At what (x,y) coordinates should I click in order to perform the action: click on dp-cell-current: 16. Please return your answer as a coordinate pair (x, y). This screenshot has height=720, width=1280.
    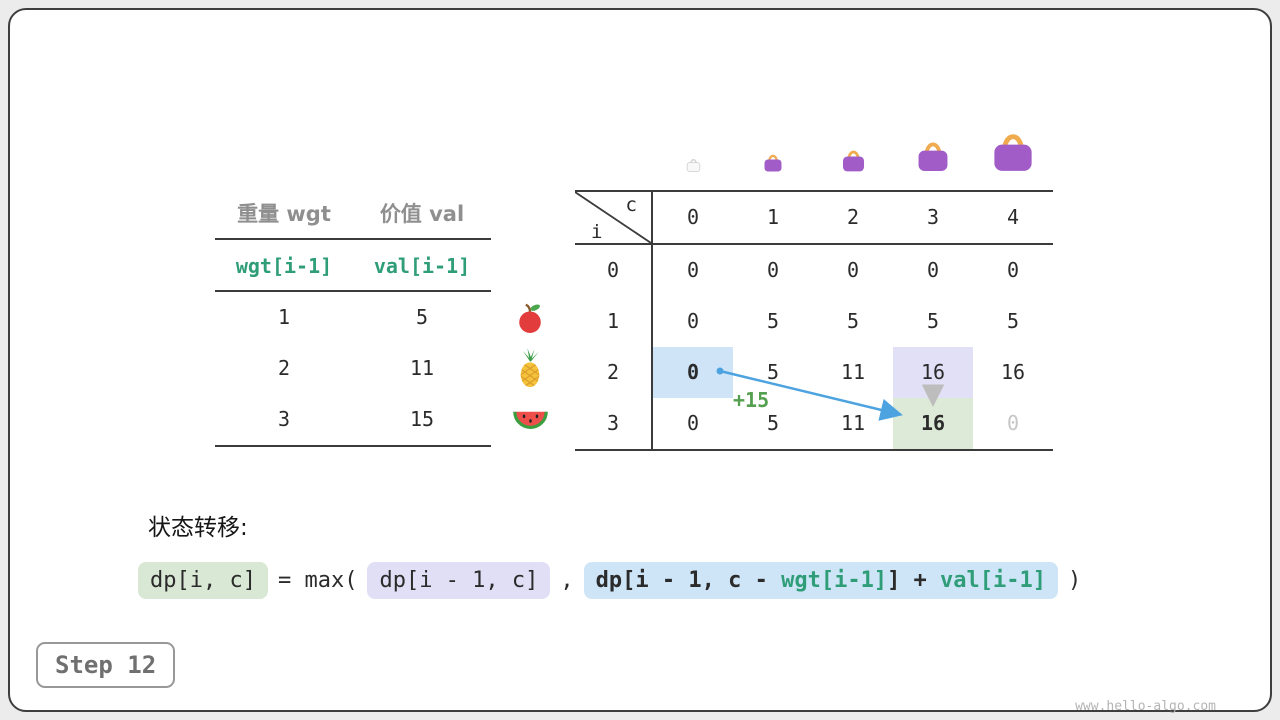
    Looking at the image, I should click on (933, 423).